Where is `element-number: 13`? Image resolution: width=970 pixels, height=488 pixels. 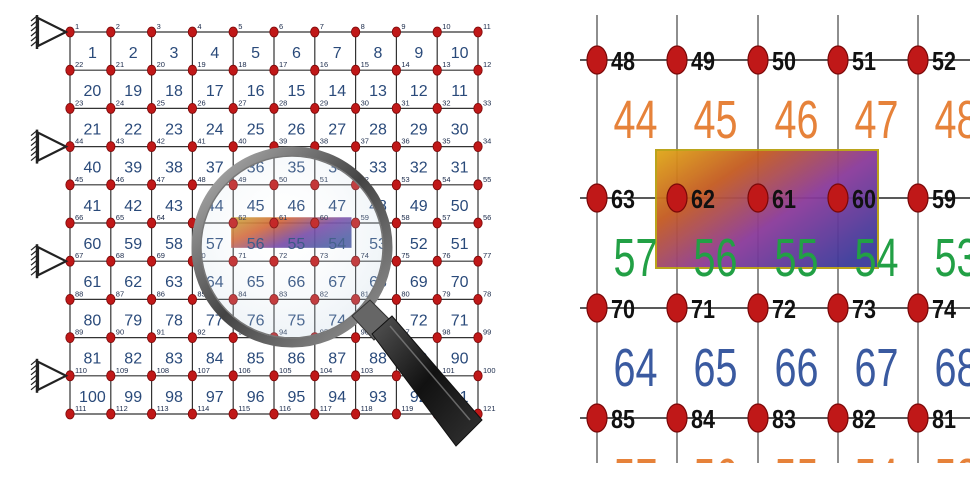 element-number: 13 is located at coordinates (378, 91).